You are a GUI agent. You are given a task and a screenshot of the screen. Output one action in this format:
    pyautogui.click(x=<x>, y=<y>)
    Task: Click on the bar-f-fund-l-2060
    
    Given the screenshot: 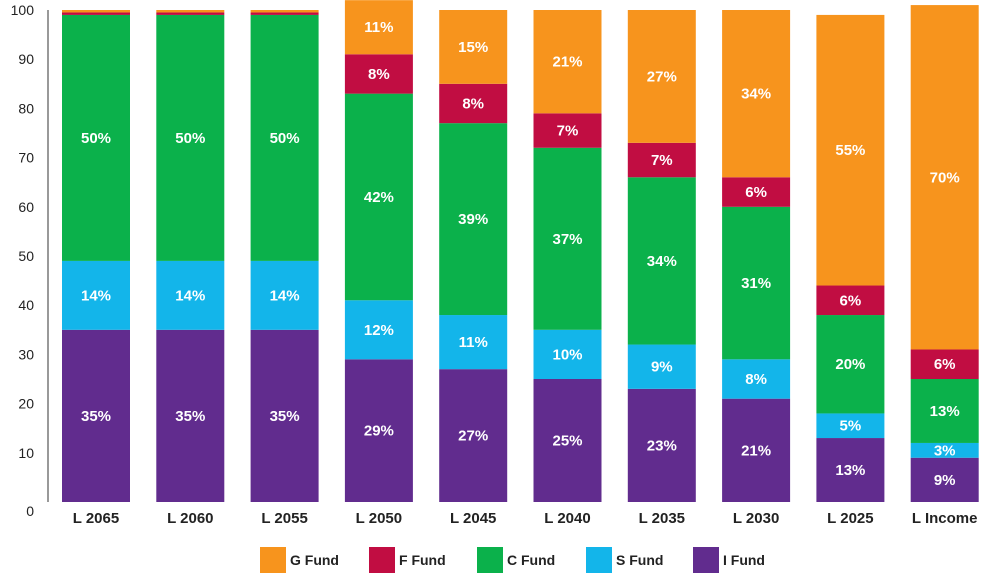 What is the action you would take?
    pyautogui.click(x=190, y=13)
    